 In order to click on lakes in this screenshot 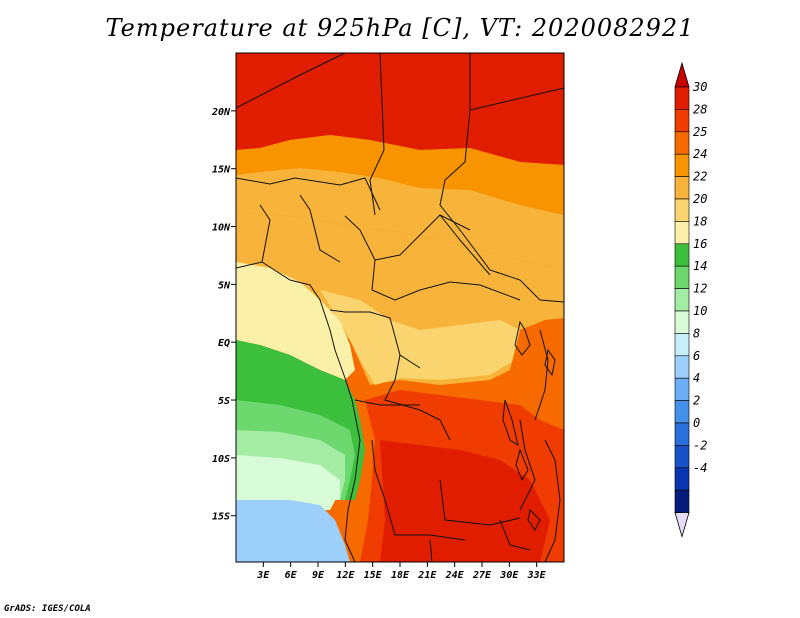, I will do `click(529, 425)`.